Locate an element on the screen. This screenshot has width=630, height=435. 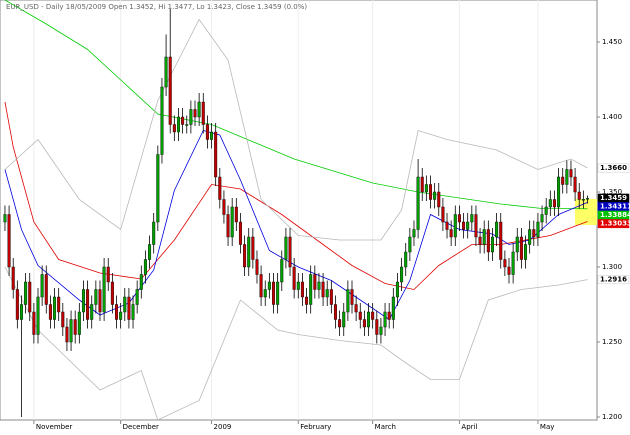
y-tick-label: 1.450 is located at coordinates (612, 42).